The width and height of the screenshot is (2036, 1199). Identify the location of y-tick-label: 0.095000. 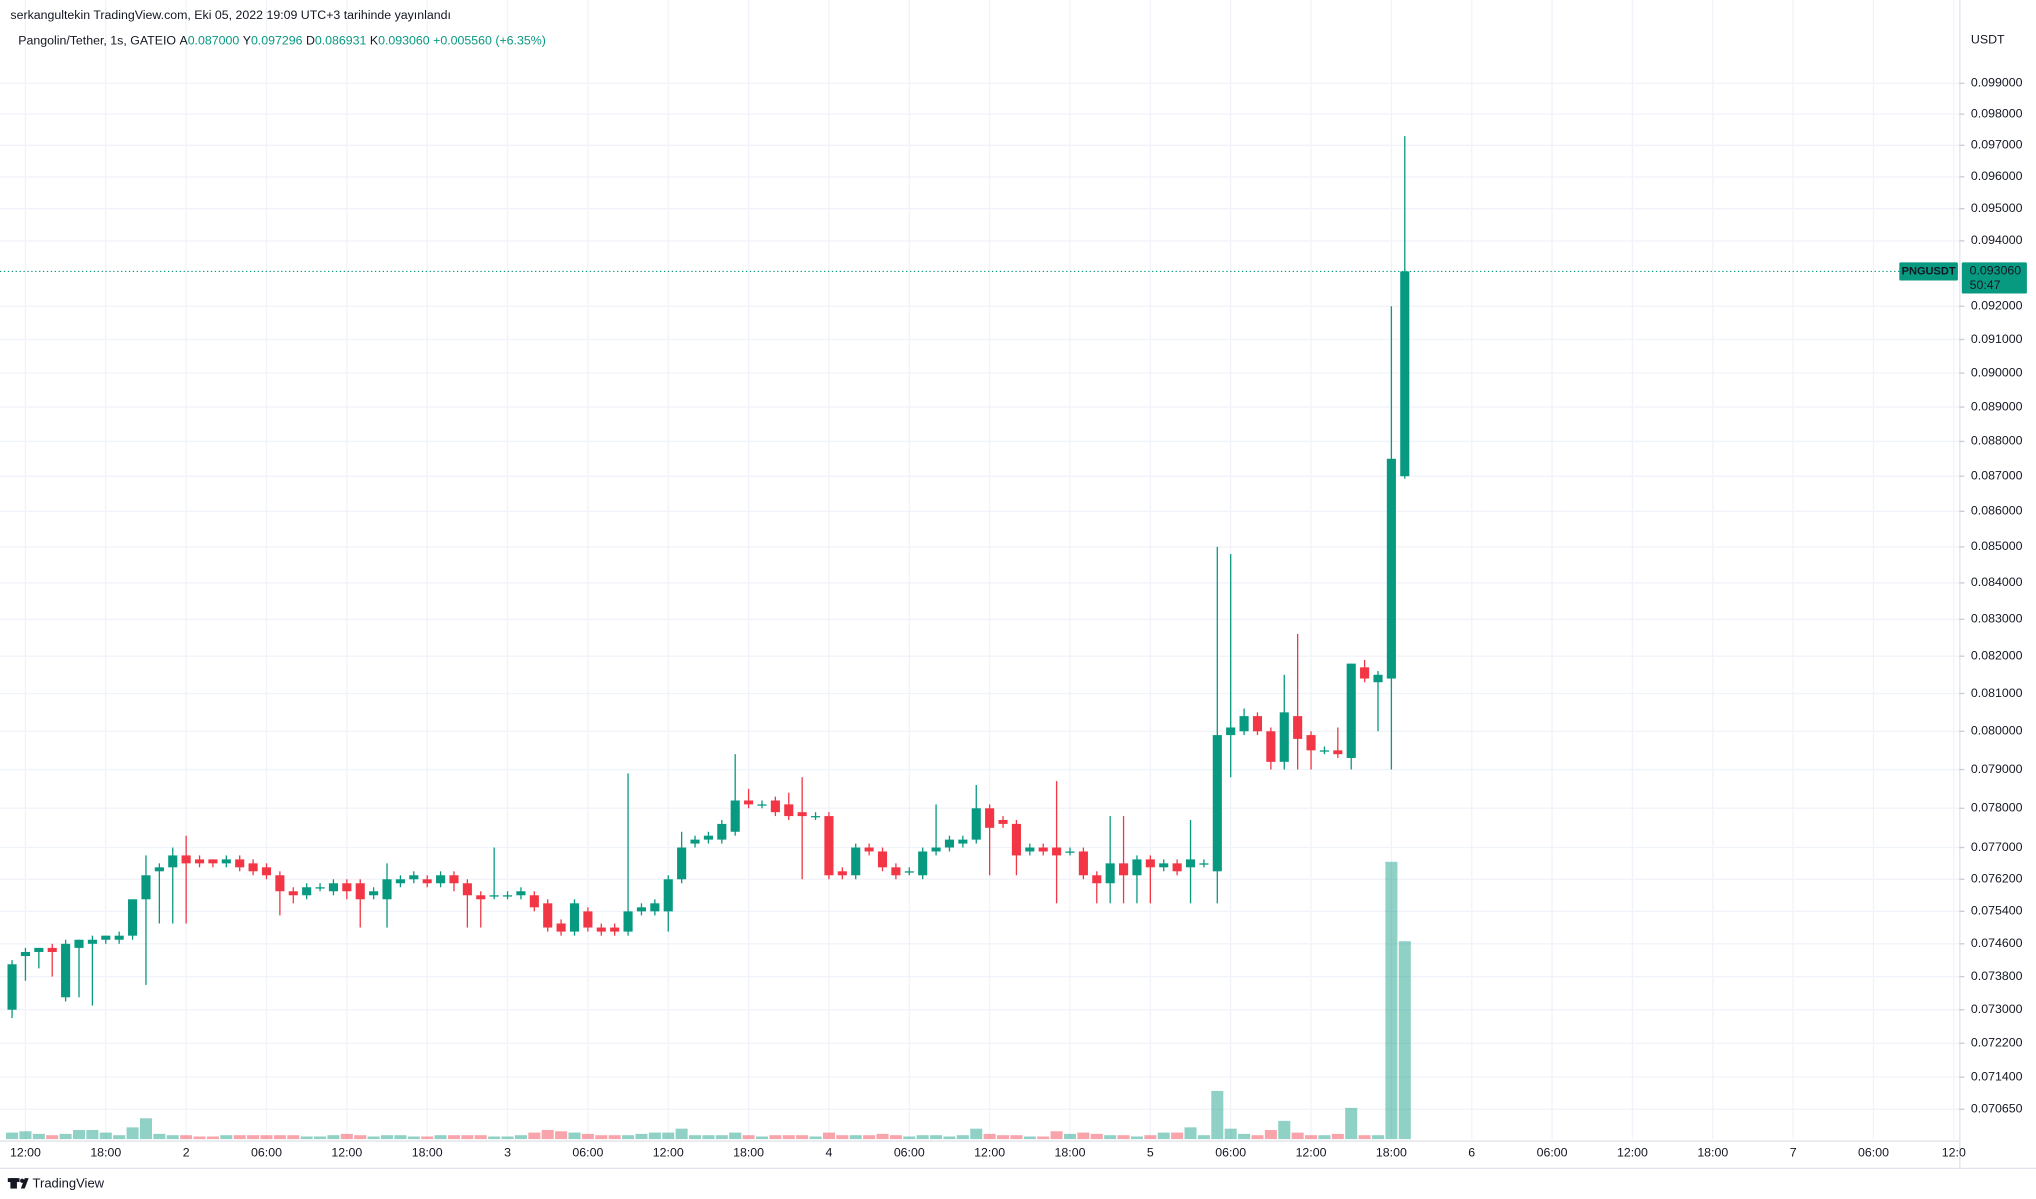
(1997, 208).